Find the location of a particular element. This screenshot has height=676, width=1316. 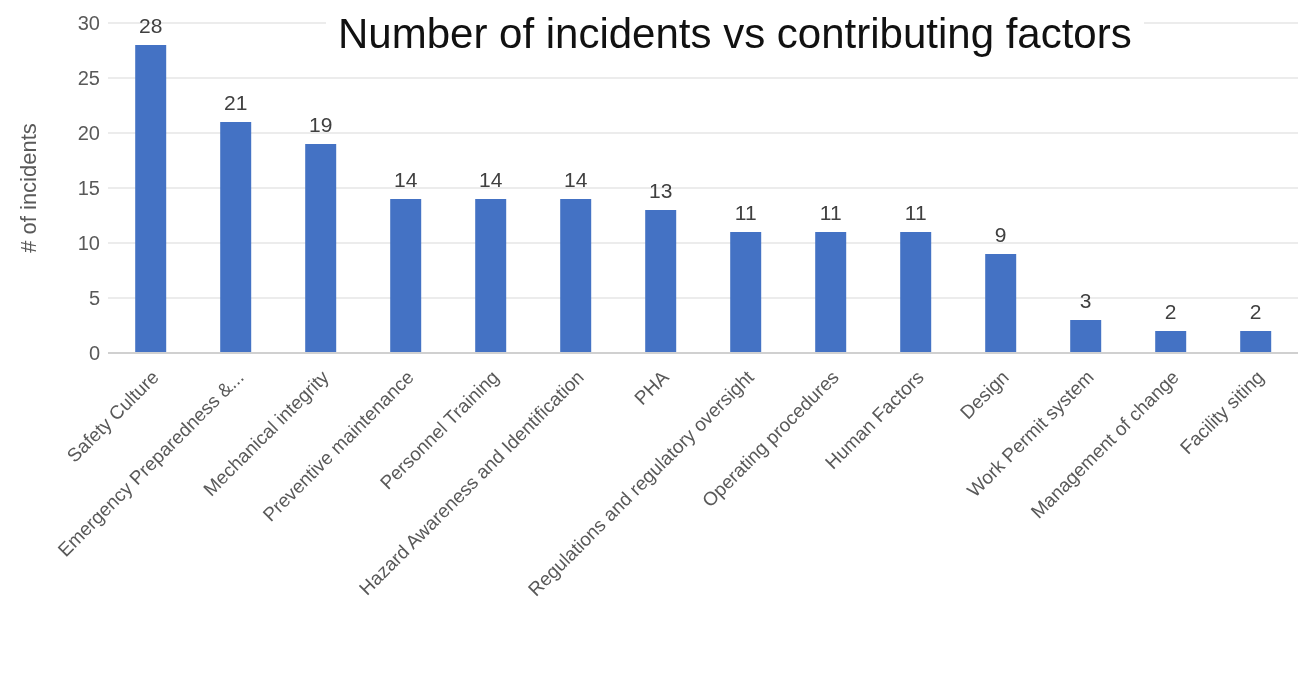

data-label: 13 is located at coordinates (661, 190).